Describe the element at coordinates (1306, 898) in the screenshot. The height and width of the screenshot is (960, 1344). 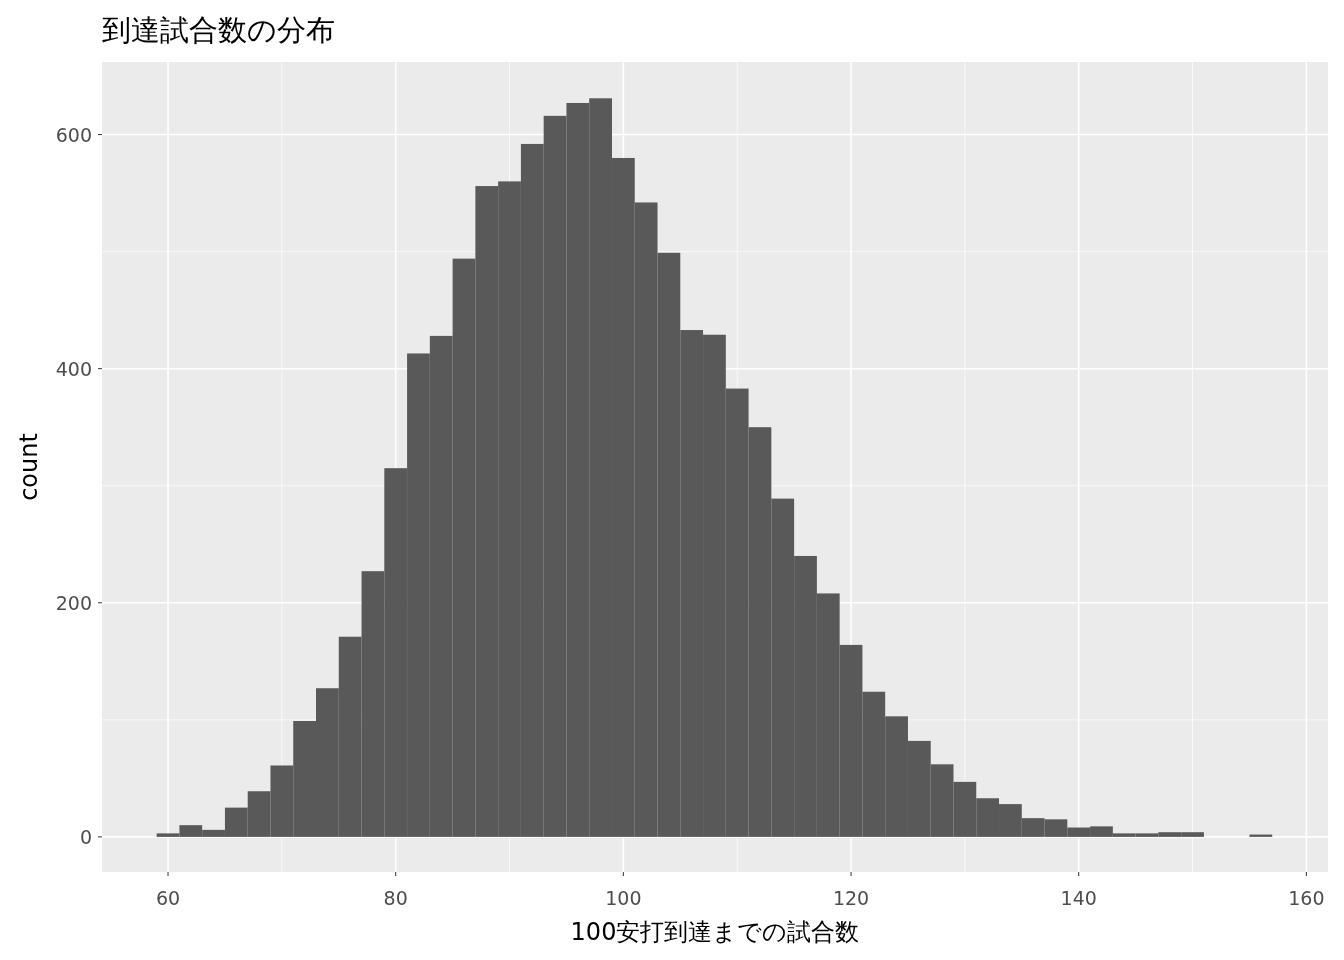
I see `x-tick-label: 160` at that location.